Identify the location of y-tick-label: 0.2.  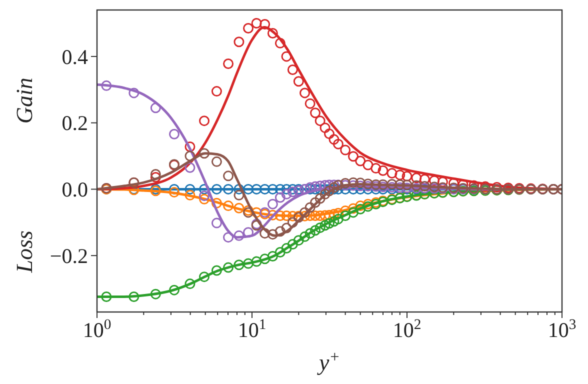
(75, 123).